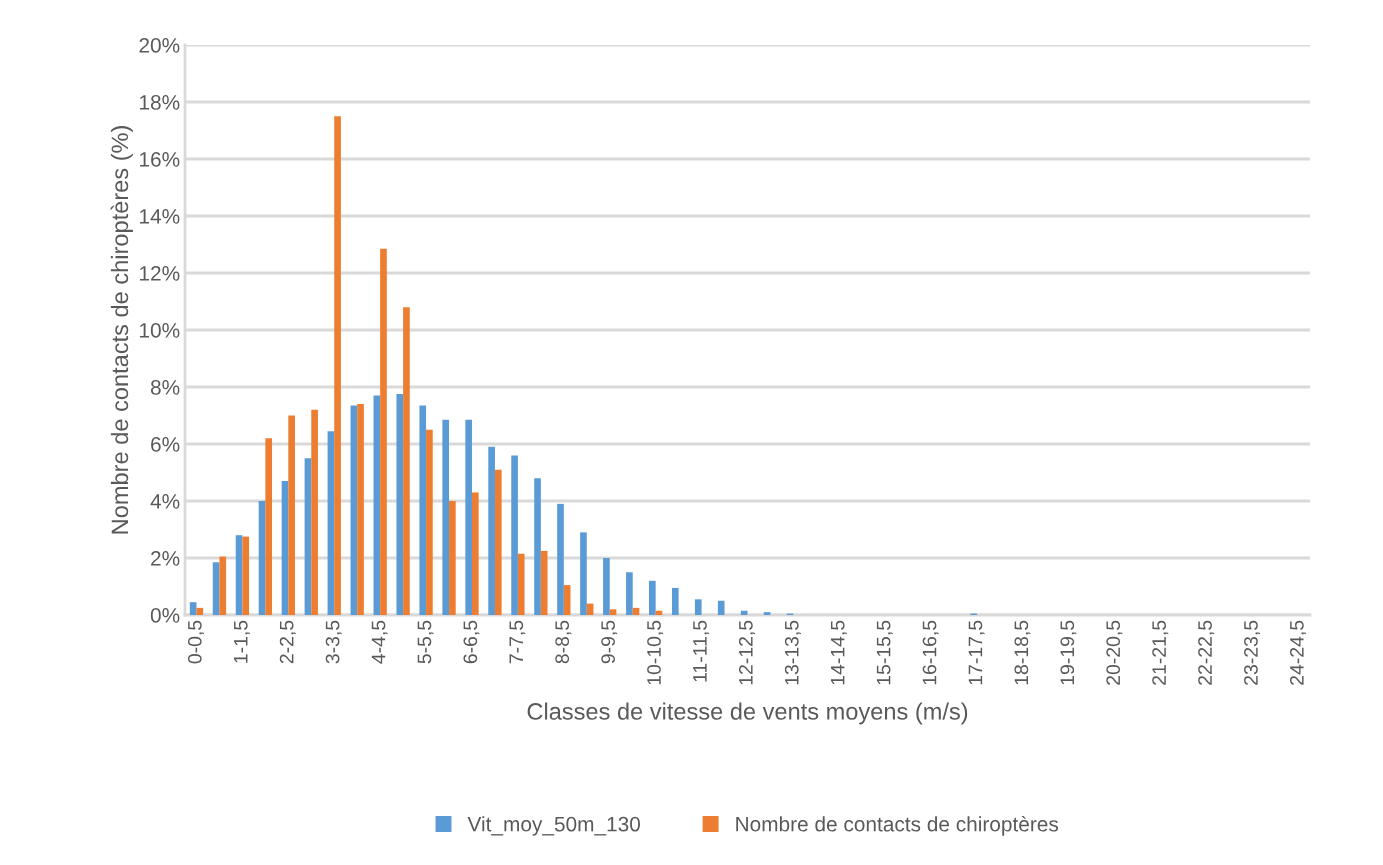 Image resolution: width=1383 pixels, height=865 pixels. Describe the element at coordinates (160, 216) in the screenshot. I see `y-tick-label: 14%` at that location.